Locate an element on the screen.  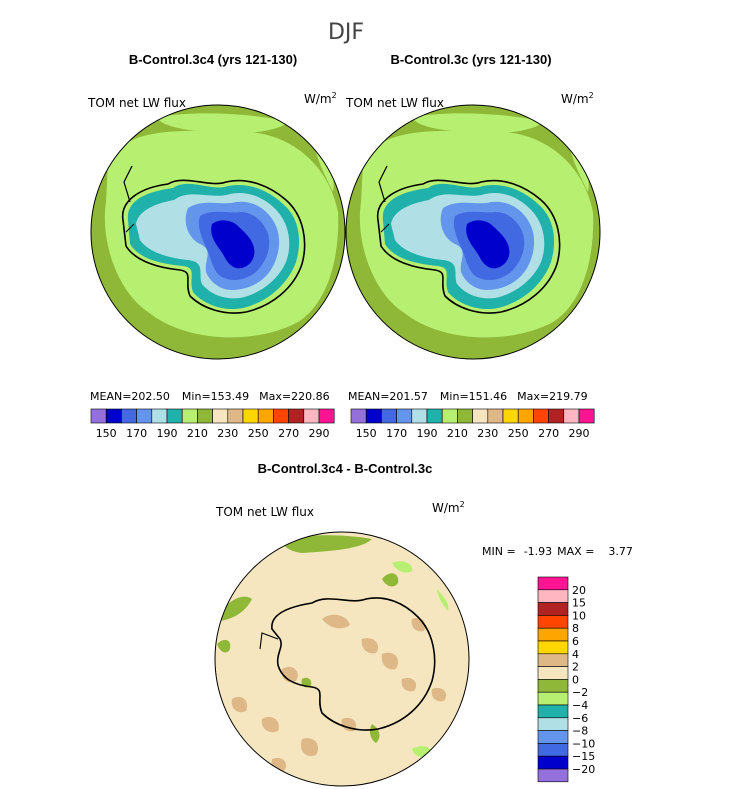
polar-map-diff is located at coordinates (342, 659).